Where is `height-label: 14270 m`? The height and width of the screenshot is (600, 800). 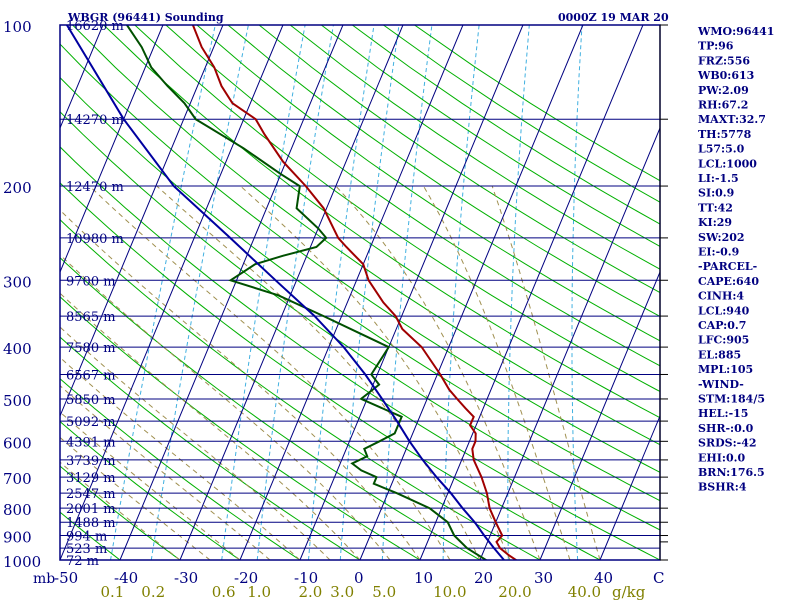 height-label: 14270 m is located at coordinates (95, 120).